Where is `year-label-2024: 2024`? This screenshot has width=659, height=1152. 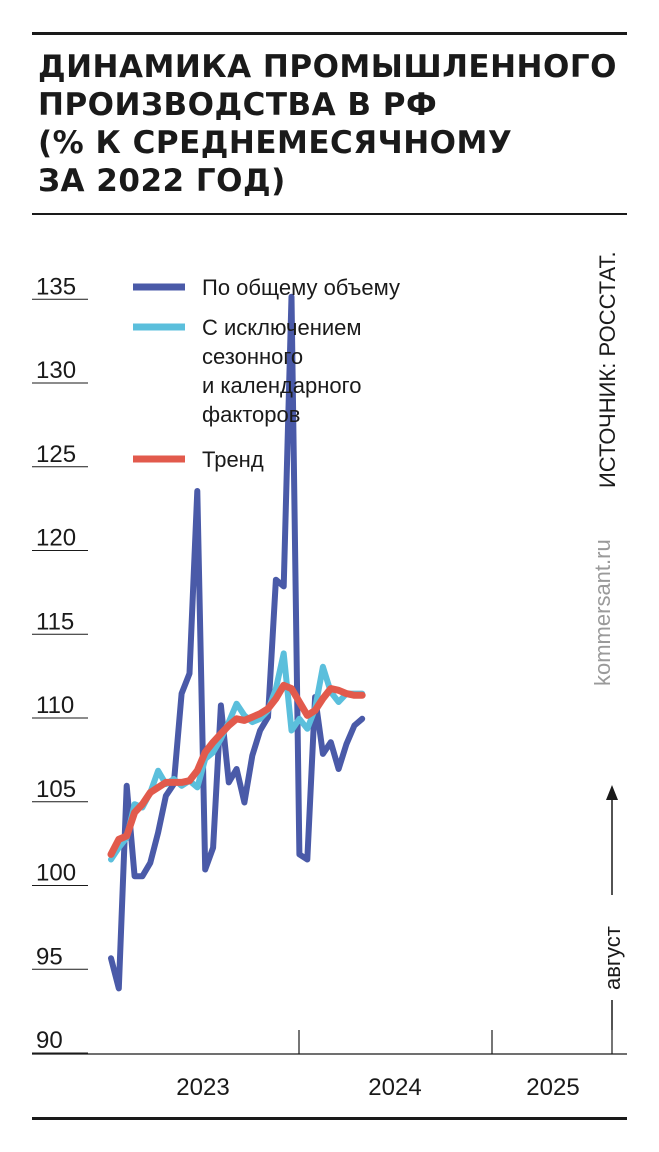 year-label-2024: 2024 is located at coordinates (394, 1087).